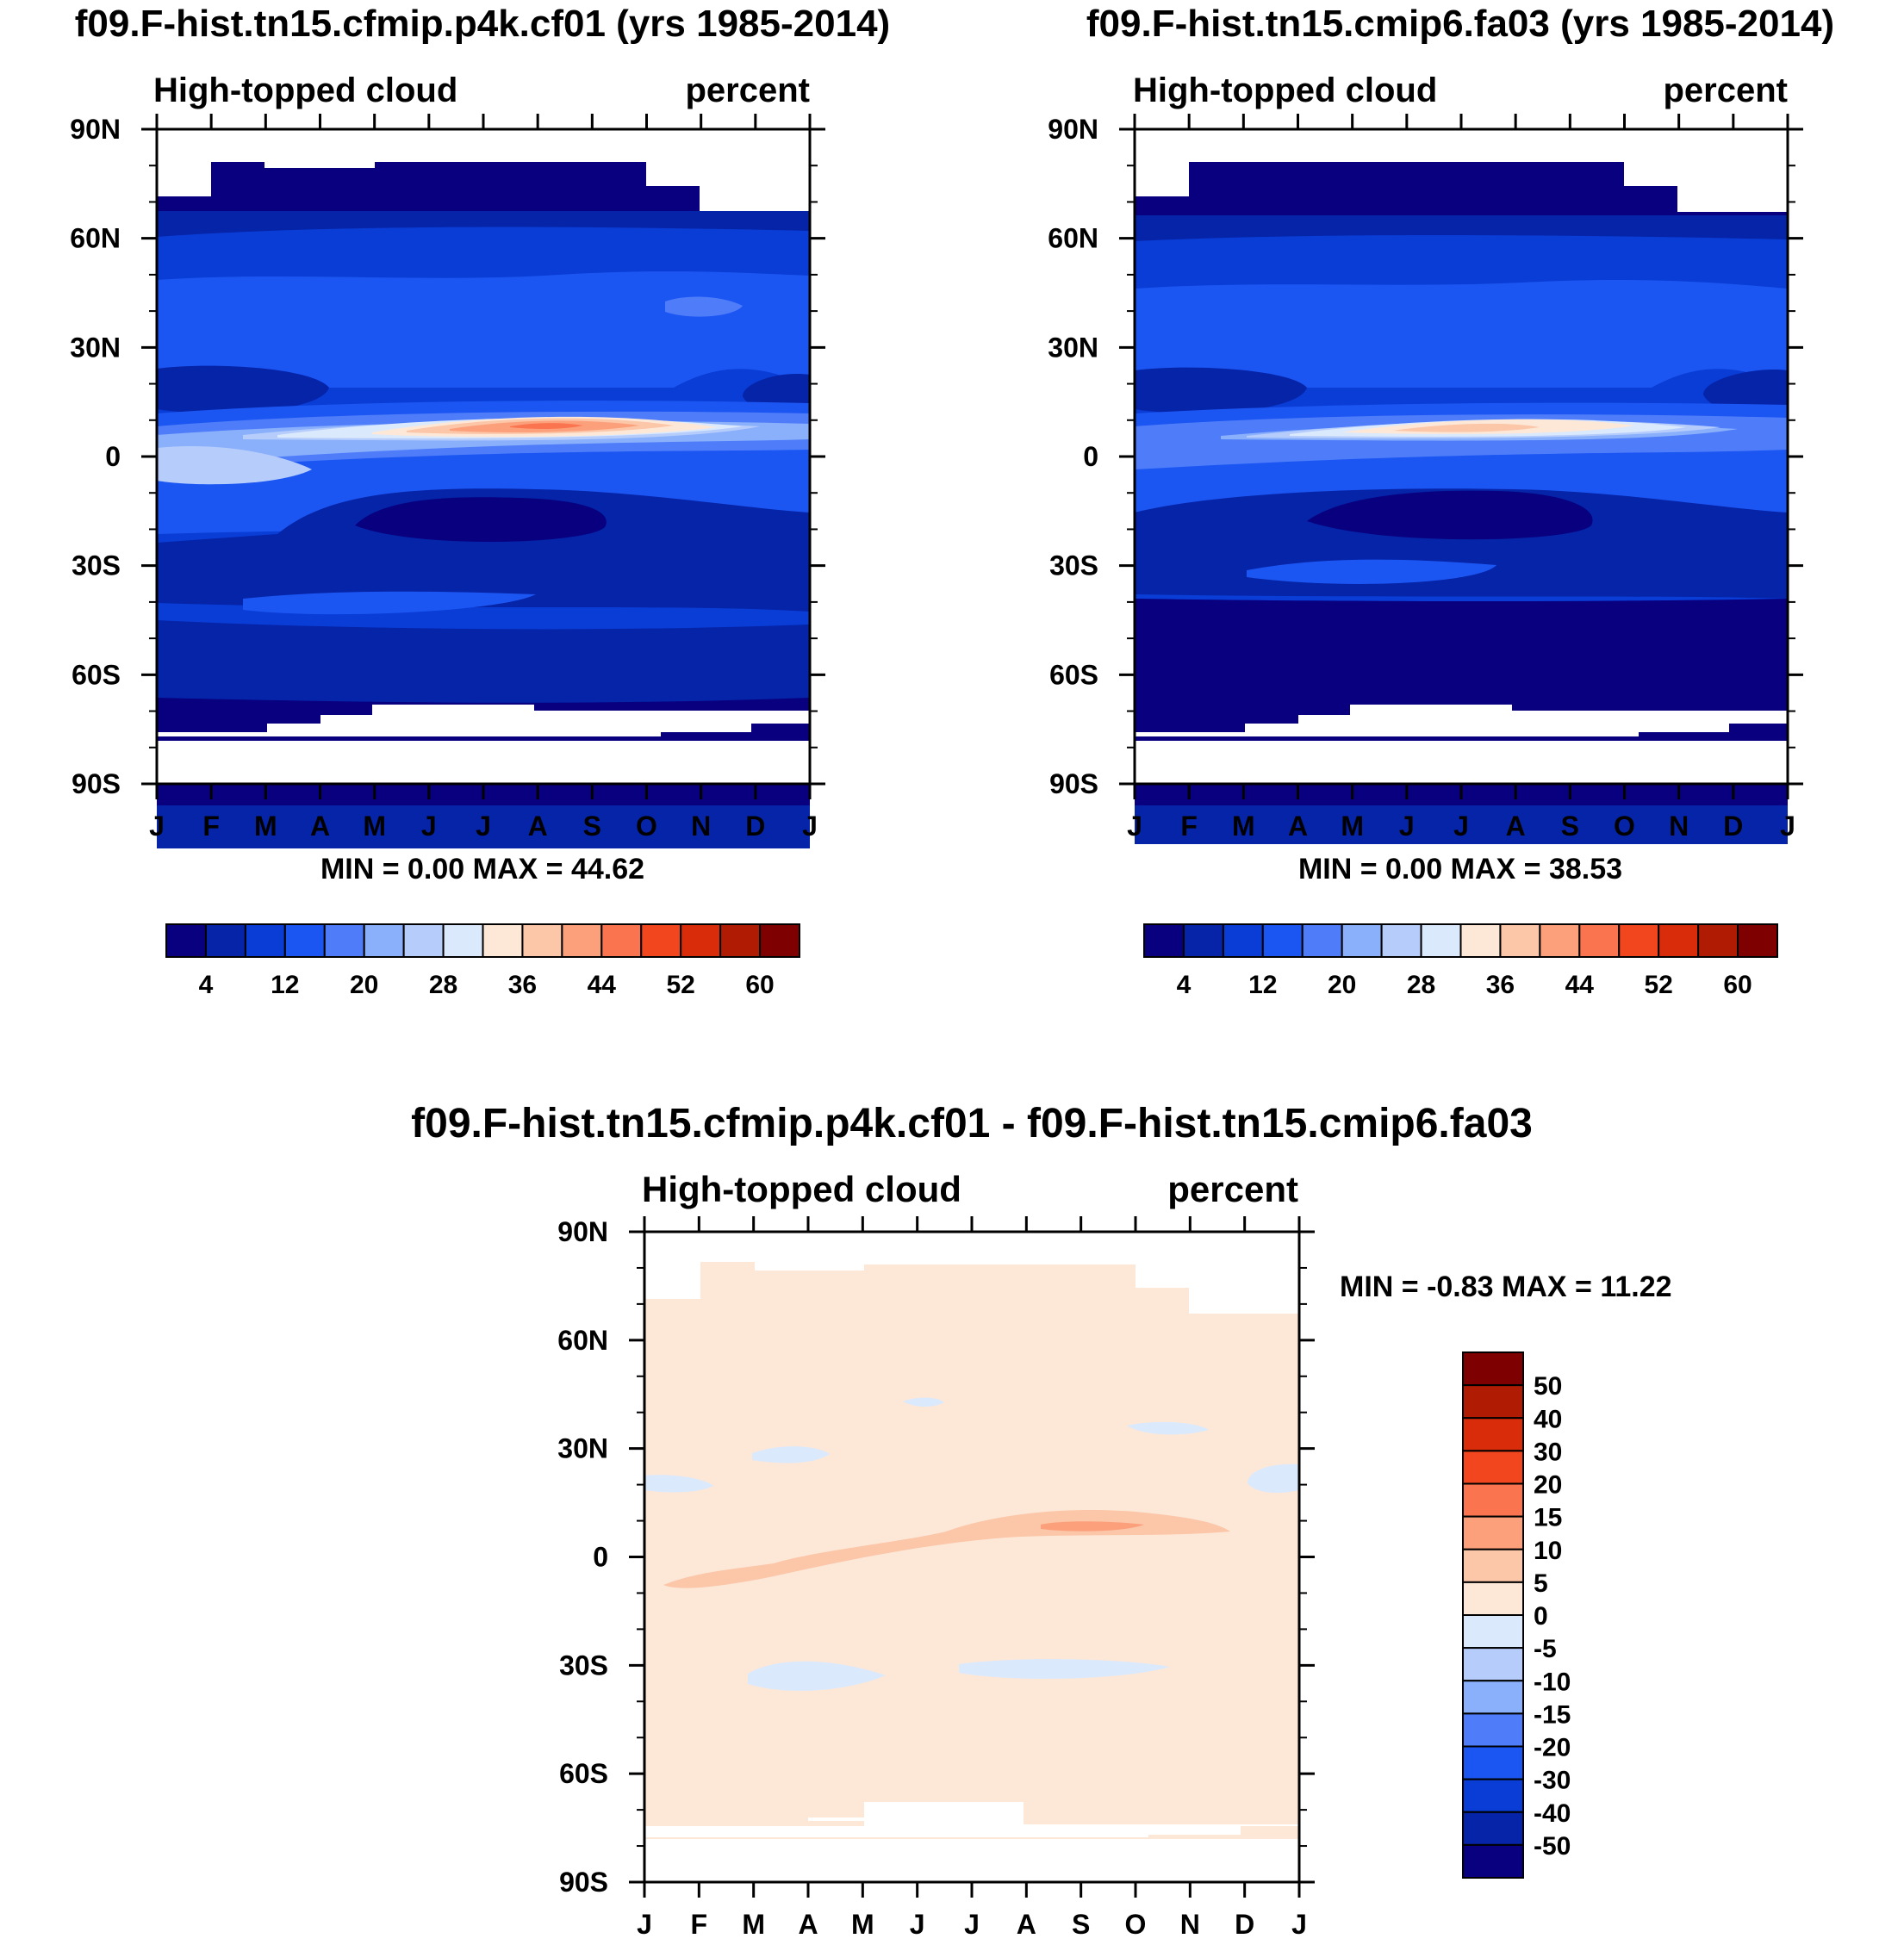 This screenshot has width=1904, height=1951. Describe the element at coordinates (1659, 985) in the screenshot. I see `colorbar-label: 52` at that location.